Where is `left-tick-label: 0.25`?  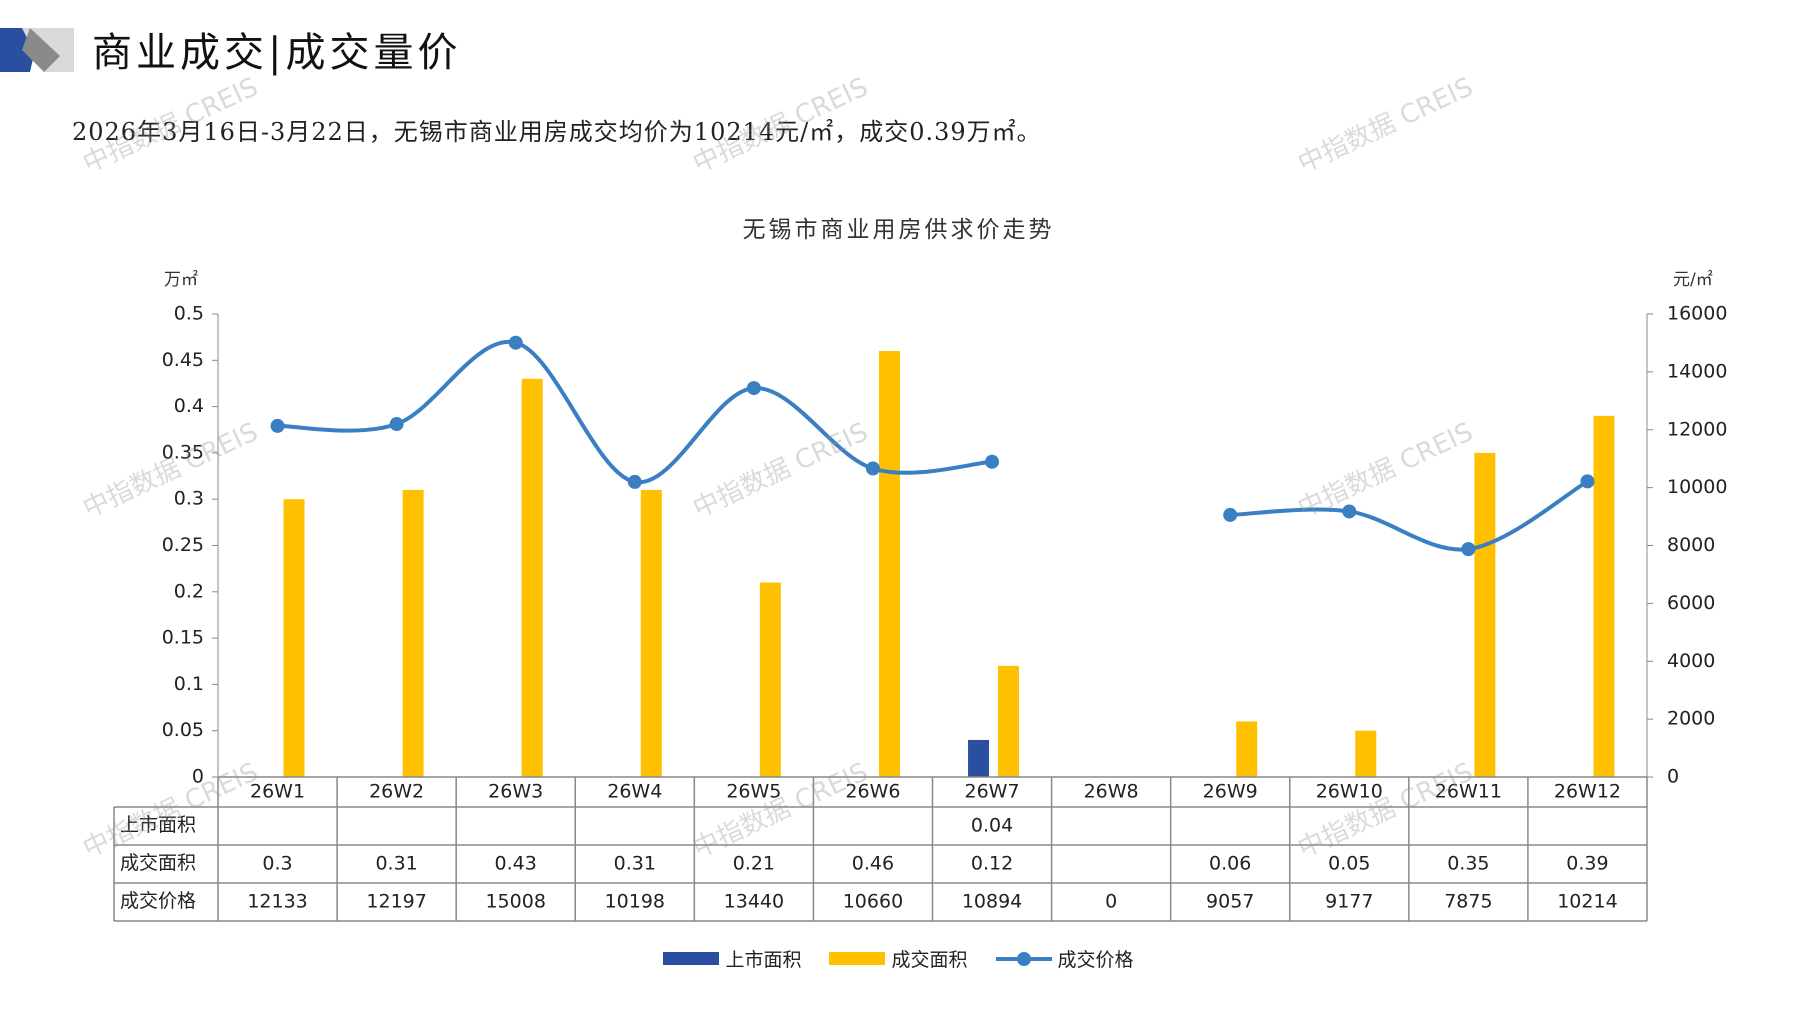
left-tick-label: 0.25 is located at coordinates (183, 545).